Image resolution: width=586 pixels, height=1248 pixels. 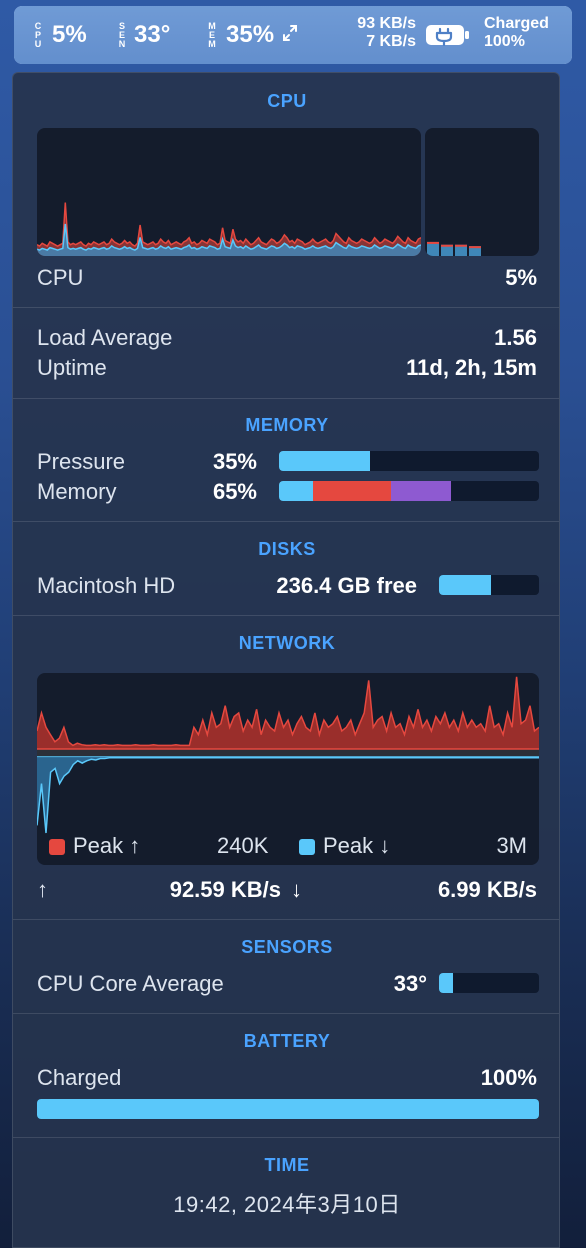 What do you see at coordinates (287, 1041) in the screenshot?
I see `battery-section-title: BATTERY` at bounding box center [287, 1041].